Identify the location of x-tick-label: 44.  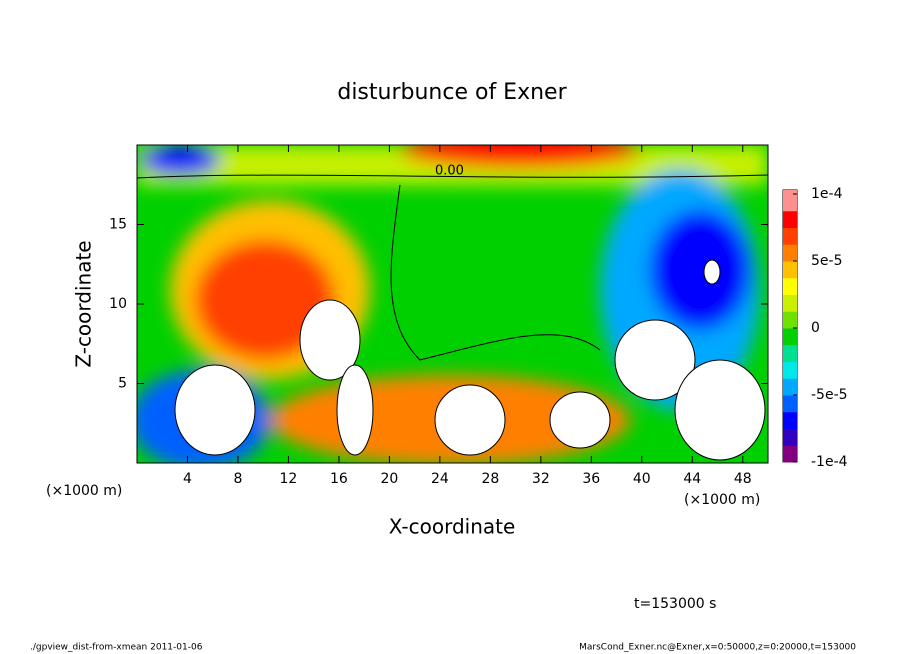
(692, 479).